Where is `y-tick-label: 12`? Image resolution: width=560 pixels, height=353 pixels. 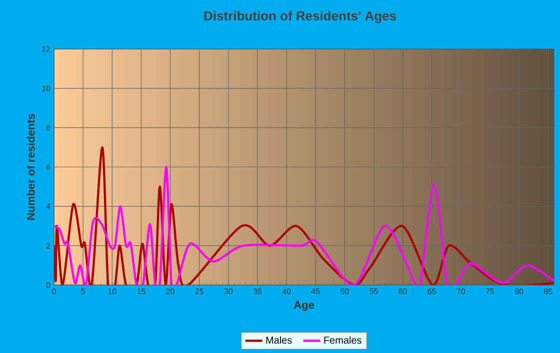 y-tick-label: 12 is located at coordinates (46, 49).